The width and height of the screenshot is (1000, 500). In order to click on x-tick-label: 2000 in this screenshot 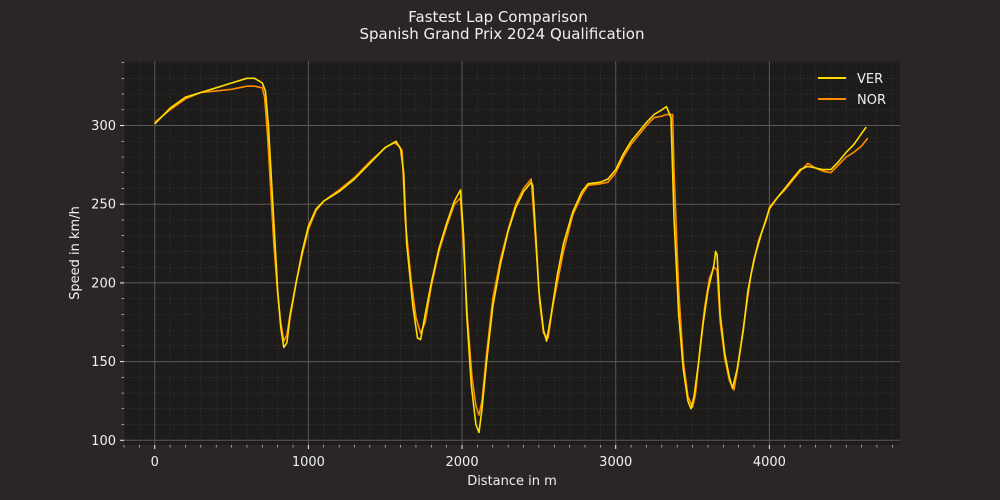, I will do `click(462, 462)`.